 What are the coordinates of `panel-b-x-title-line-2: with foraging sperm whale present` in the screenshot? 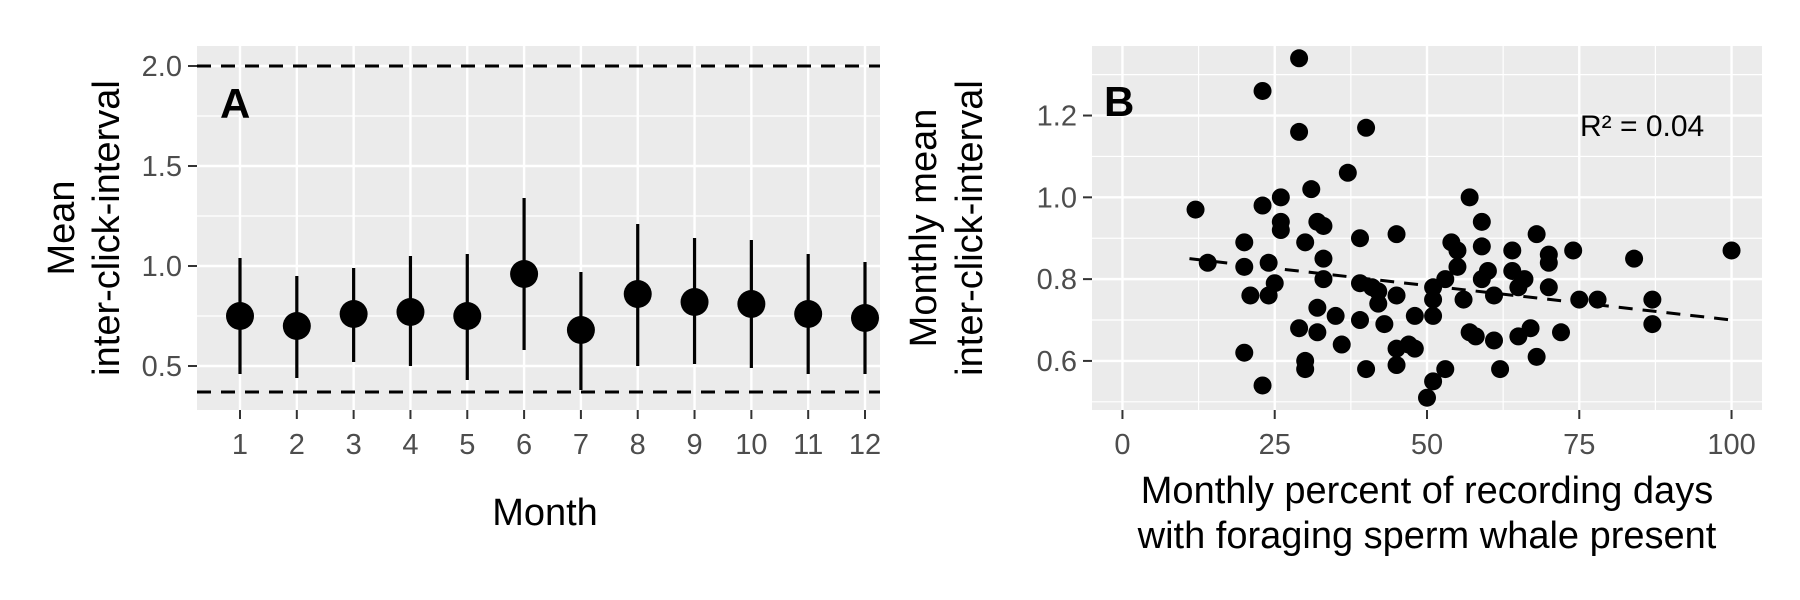 It's located at (1427, 536).